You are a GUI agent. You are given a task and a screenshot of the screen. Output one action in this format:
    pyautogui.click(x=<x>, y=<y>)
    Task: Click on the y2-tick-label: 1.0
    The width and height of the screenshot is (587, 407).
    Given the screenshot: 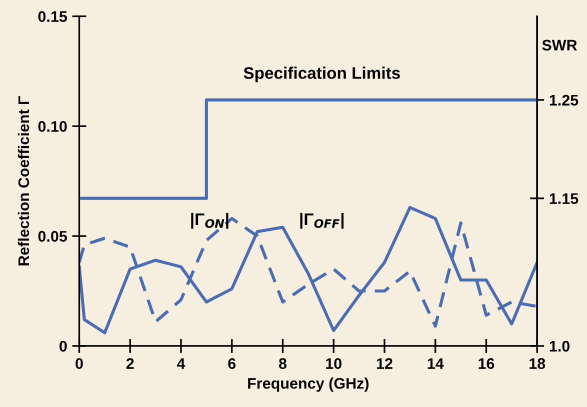 What is the action you would take?
    pyautogui.click(x=560, y=346)
    